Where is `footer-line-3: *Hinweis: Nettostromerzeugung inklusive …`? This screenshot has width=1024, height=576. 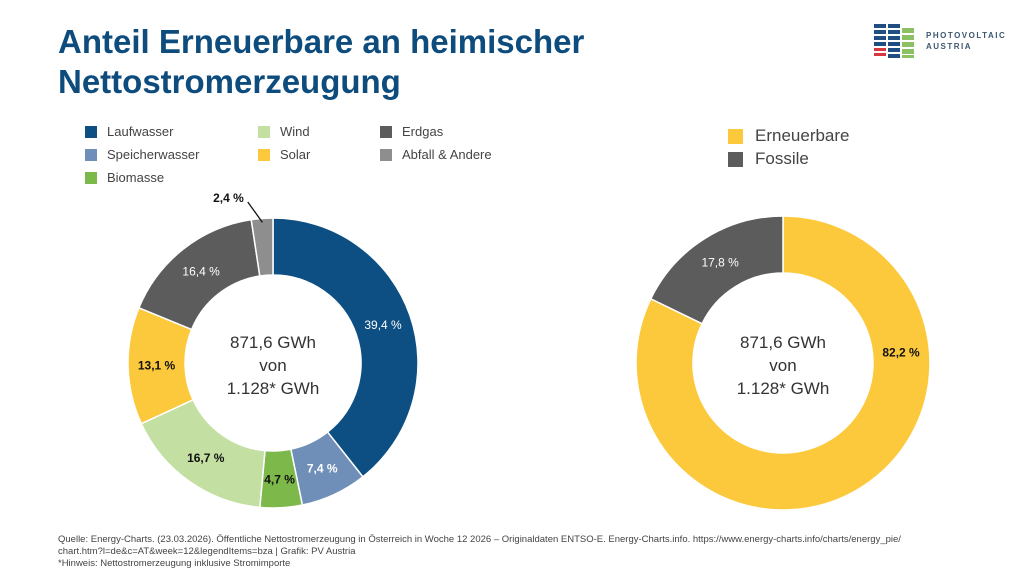 footer-line-3: *Hinweis: Nettostromerzeugung inklusive … is located at coordinates (174, 563).